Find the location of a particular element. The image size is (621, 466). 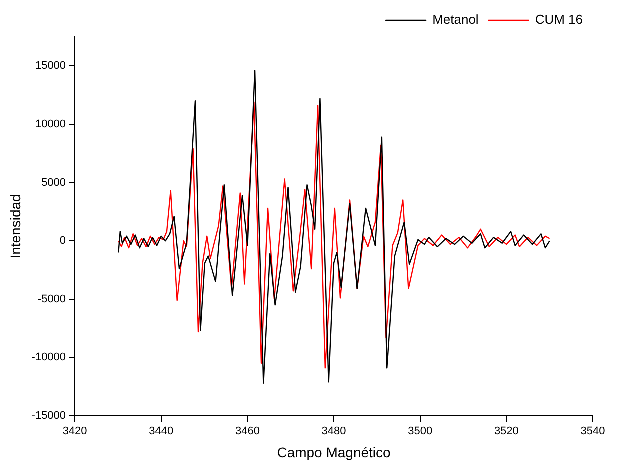

y-tick-label: 0 is located at coordinates (63, 241).